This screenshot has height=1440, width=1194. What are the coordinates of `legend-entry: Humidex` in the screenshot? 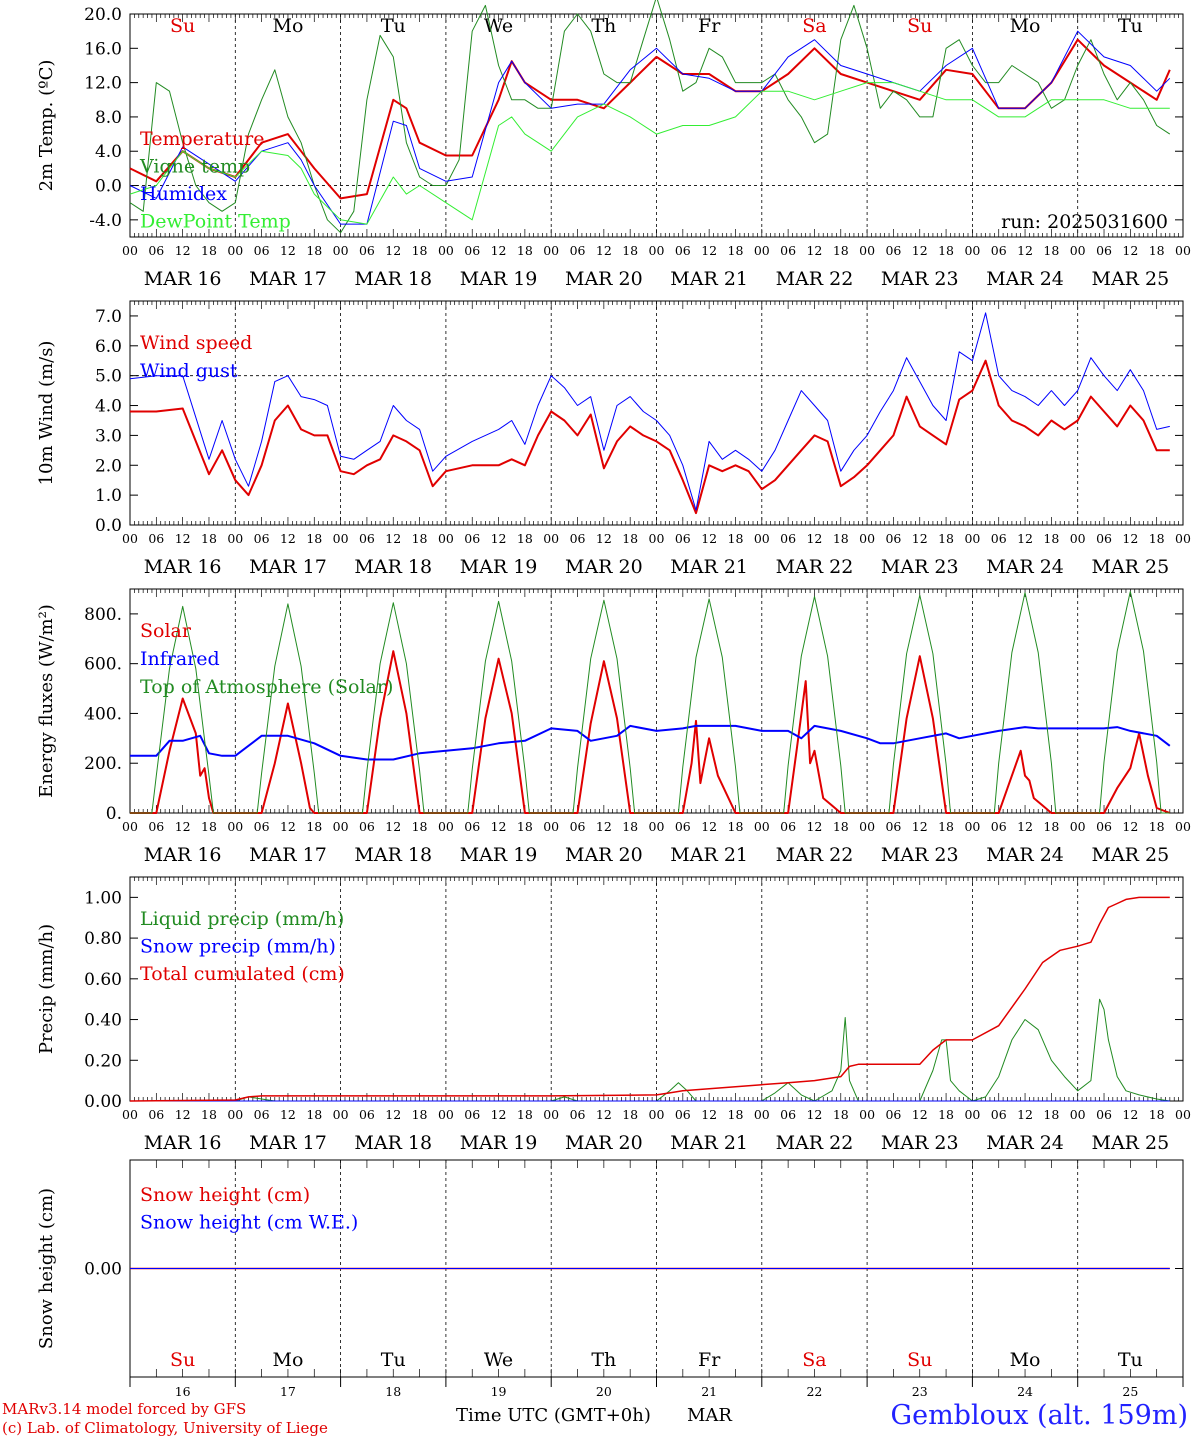 It's located at (183, 194).